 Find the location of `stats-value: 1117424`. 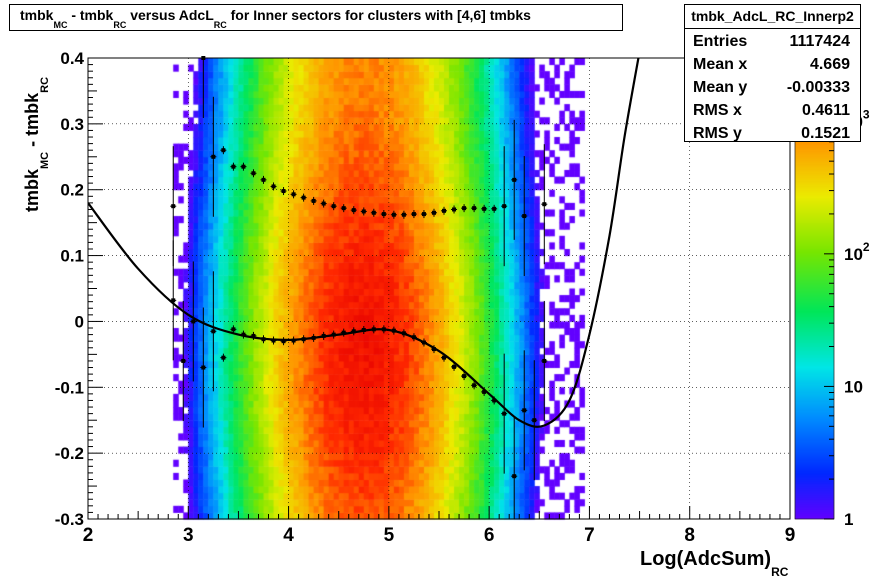

stats-value: 1117424 is located at coordinates (819, 41).